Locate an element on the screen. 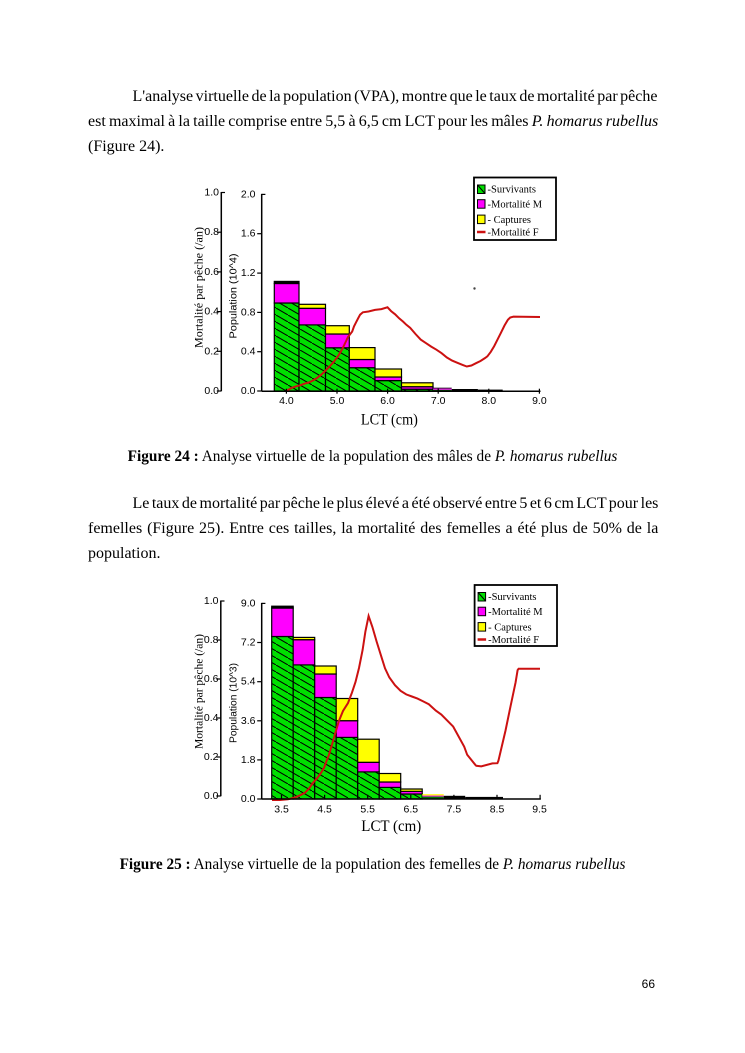  svg-text: 2.0 is located at coordinates (248, 194).